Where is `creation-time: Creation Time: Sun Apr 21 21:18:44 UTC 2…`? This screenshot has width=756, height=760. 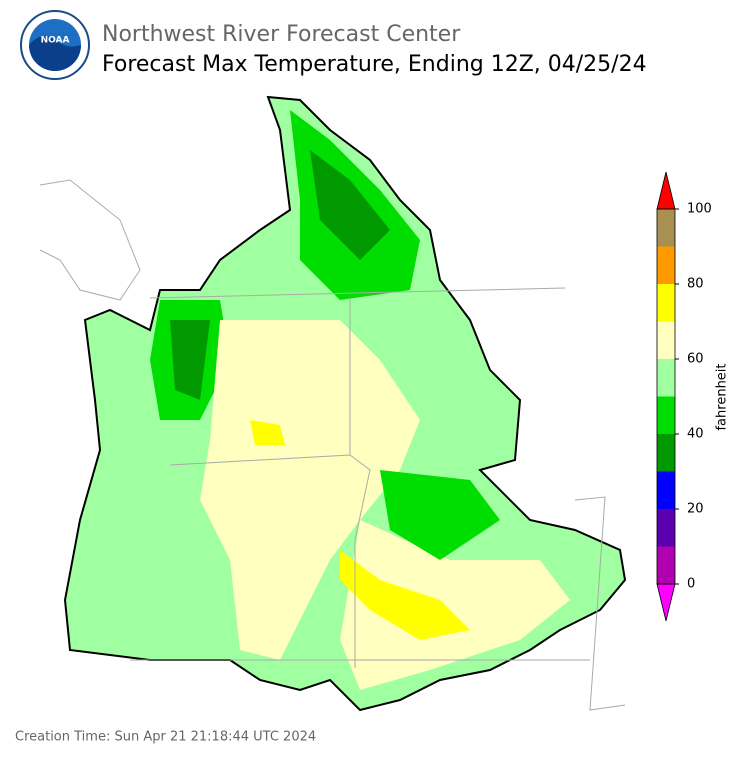
creation-time: Creation Time: Sun Apr 21 21:18:44 UTC 2… is located at coordinates (165, 737).